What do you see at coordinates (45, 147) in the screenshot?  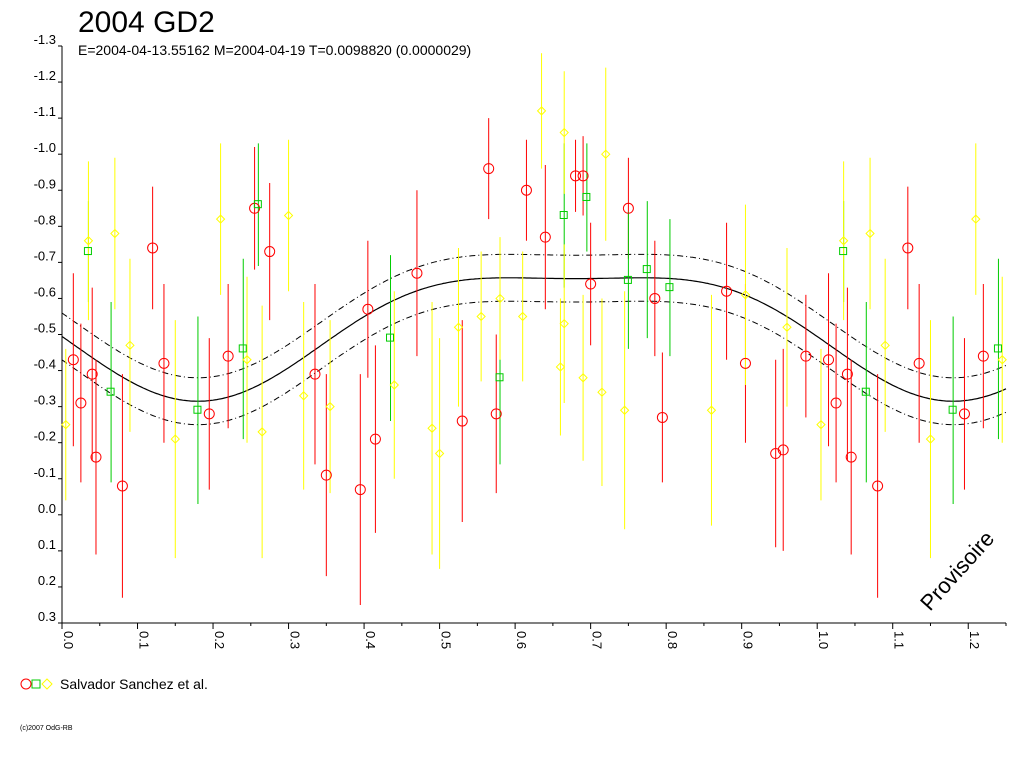 I see `y-tick-label: -1.0` at bounding box center [45, 147].